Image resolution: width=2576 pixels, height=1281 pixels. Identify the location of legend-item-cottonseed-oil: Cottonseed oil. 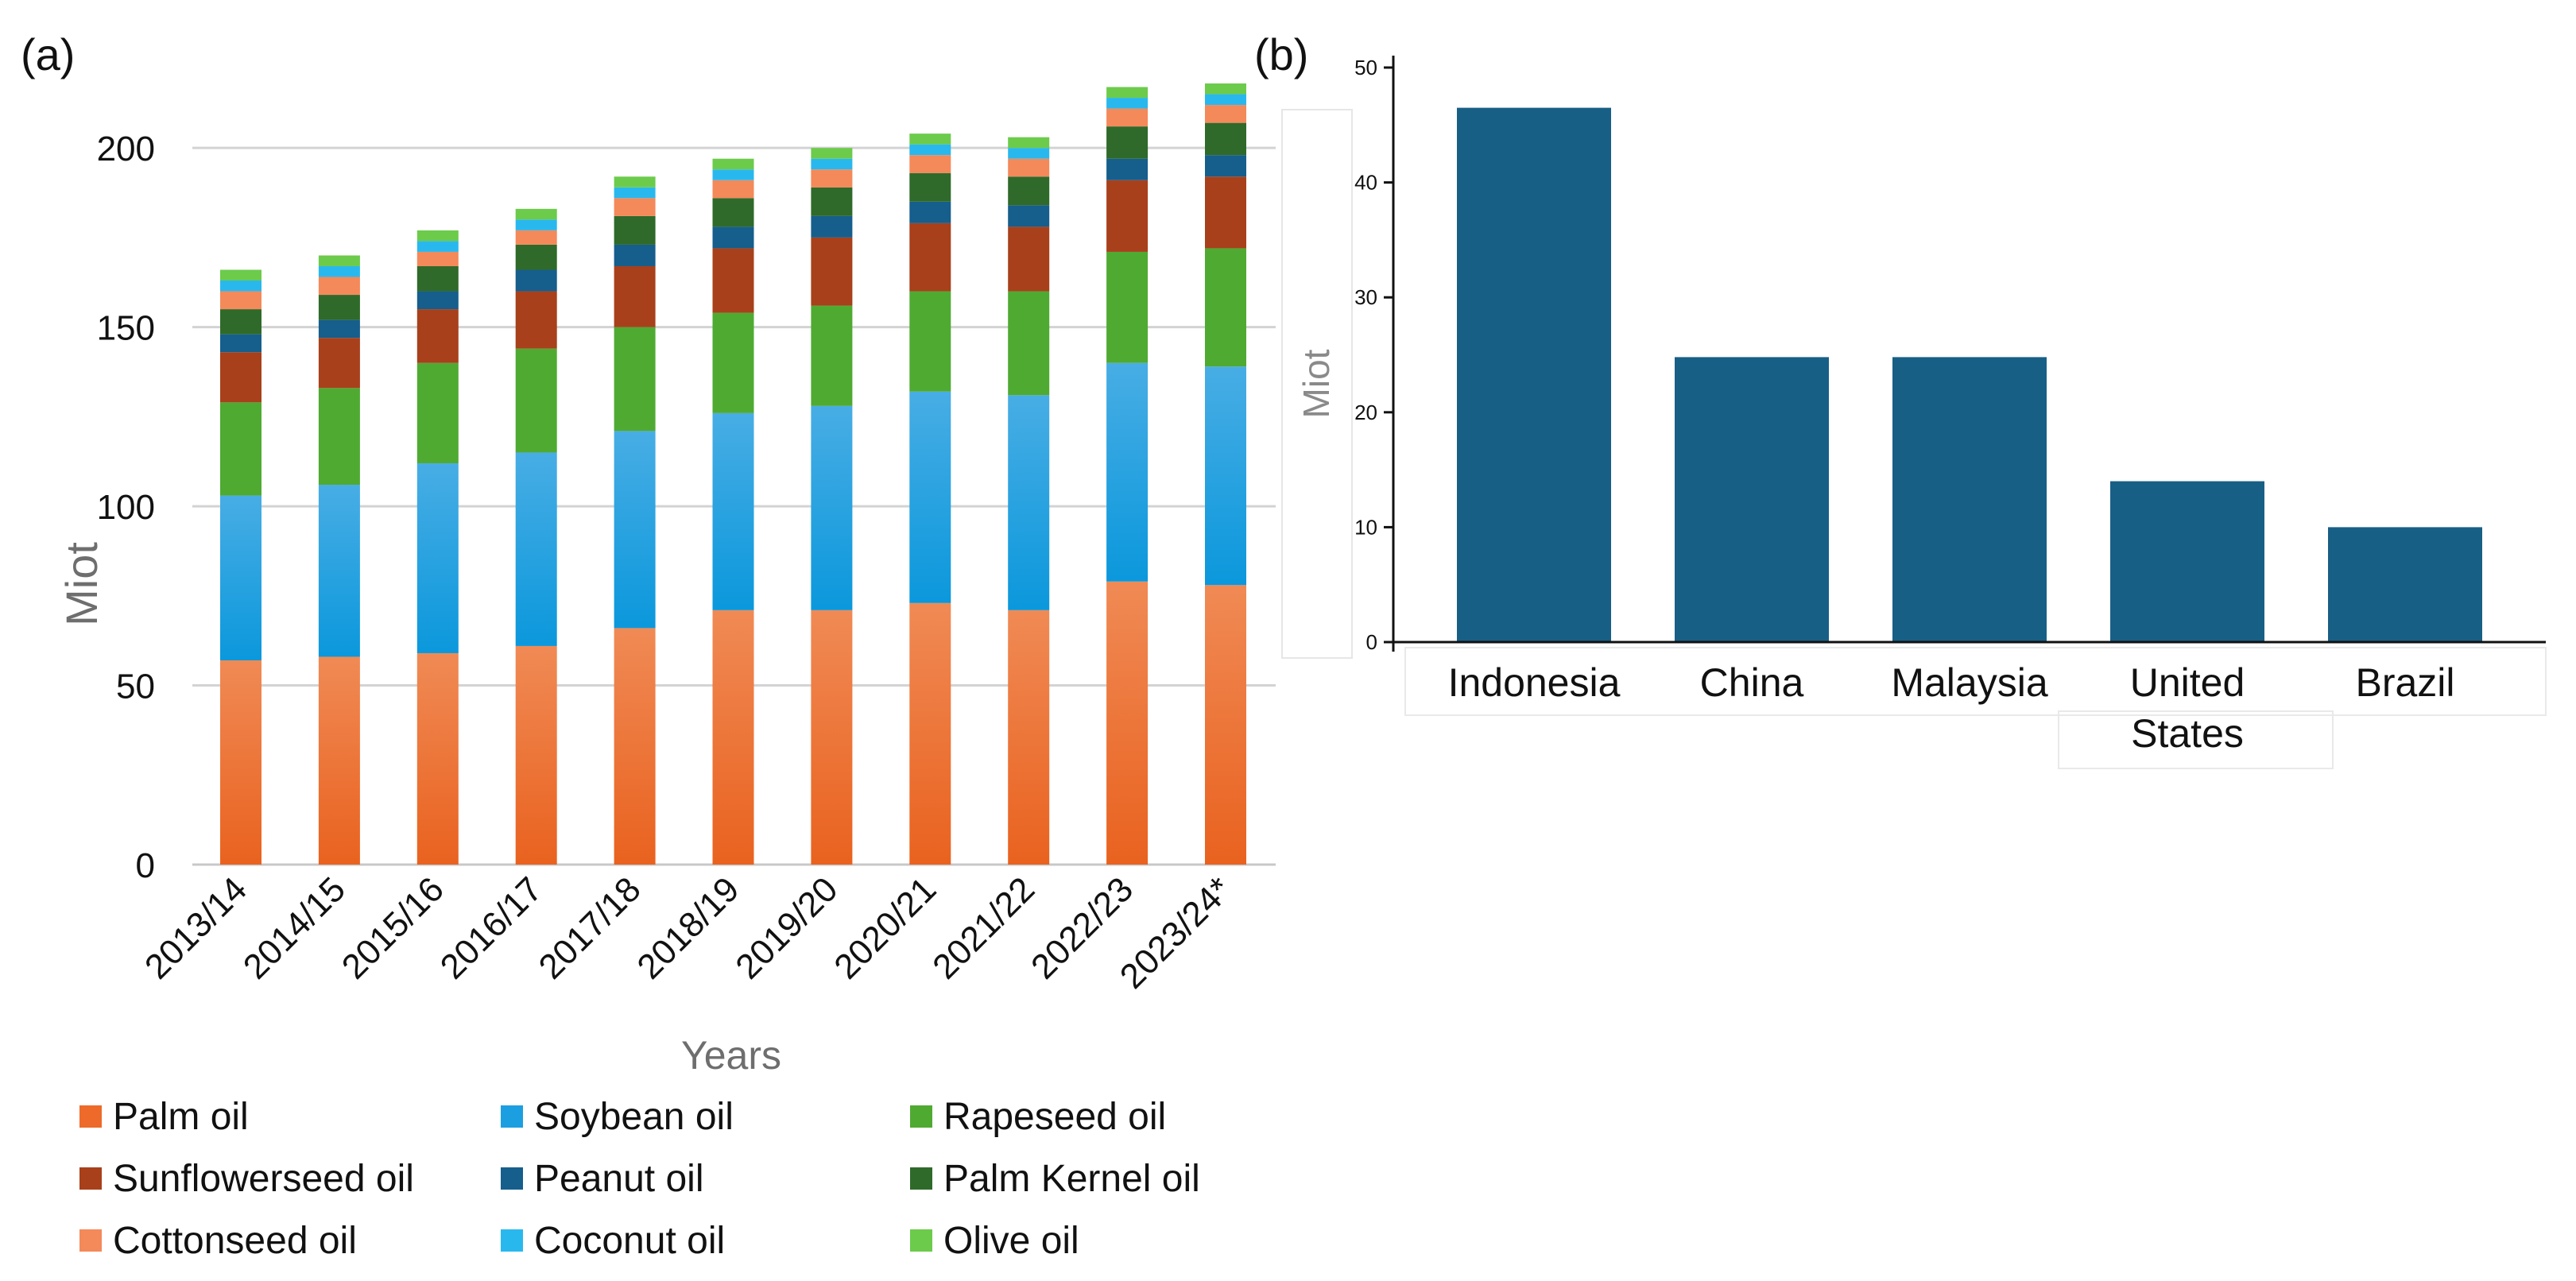
(218, 1240).